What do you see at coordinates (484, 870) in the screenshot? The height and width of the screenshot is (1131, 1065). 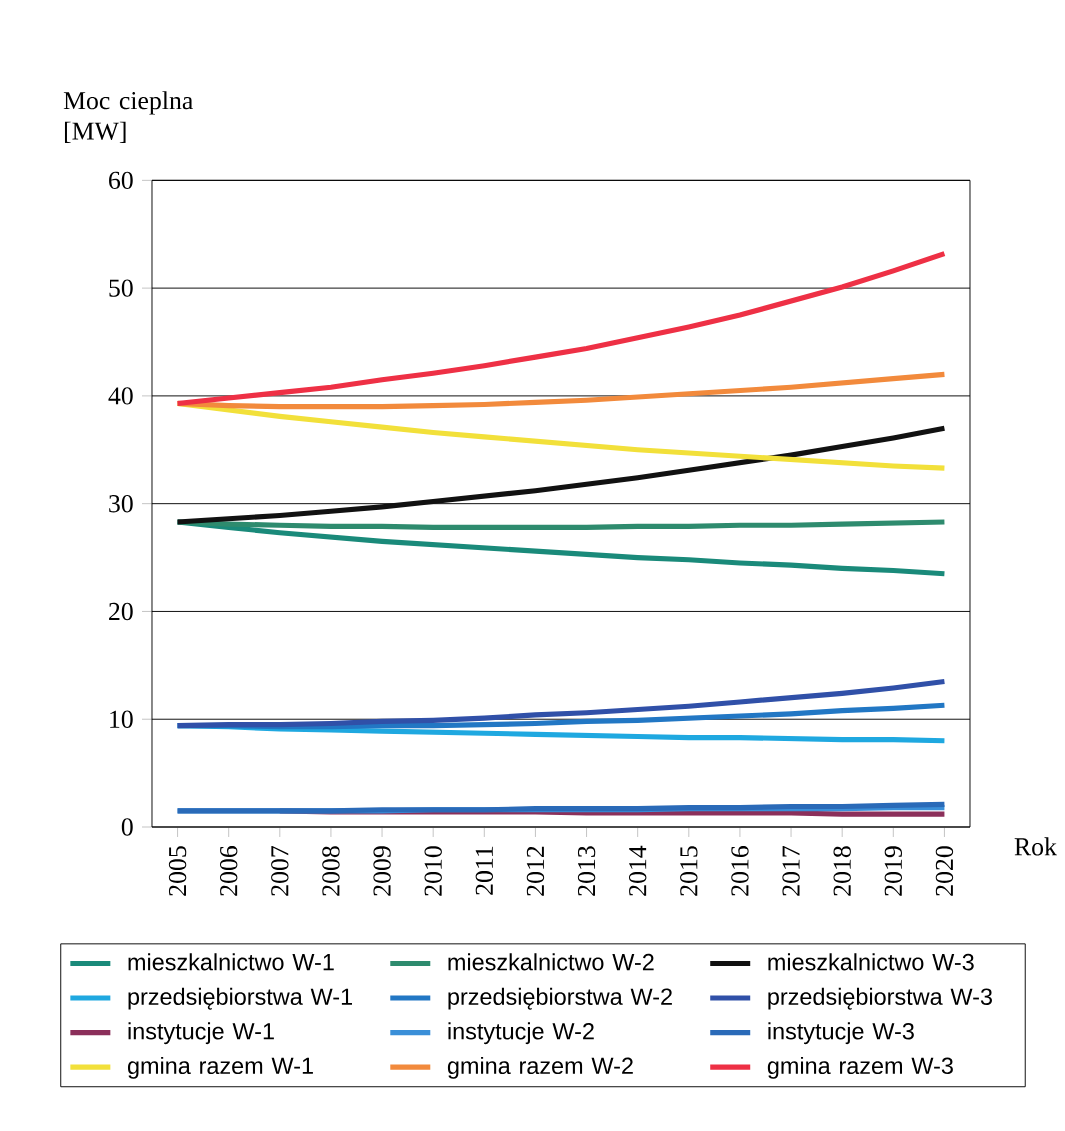 I see `x-tick-label: 2011` at bounding box center [484, 870].